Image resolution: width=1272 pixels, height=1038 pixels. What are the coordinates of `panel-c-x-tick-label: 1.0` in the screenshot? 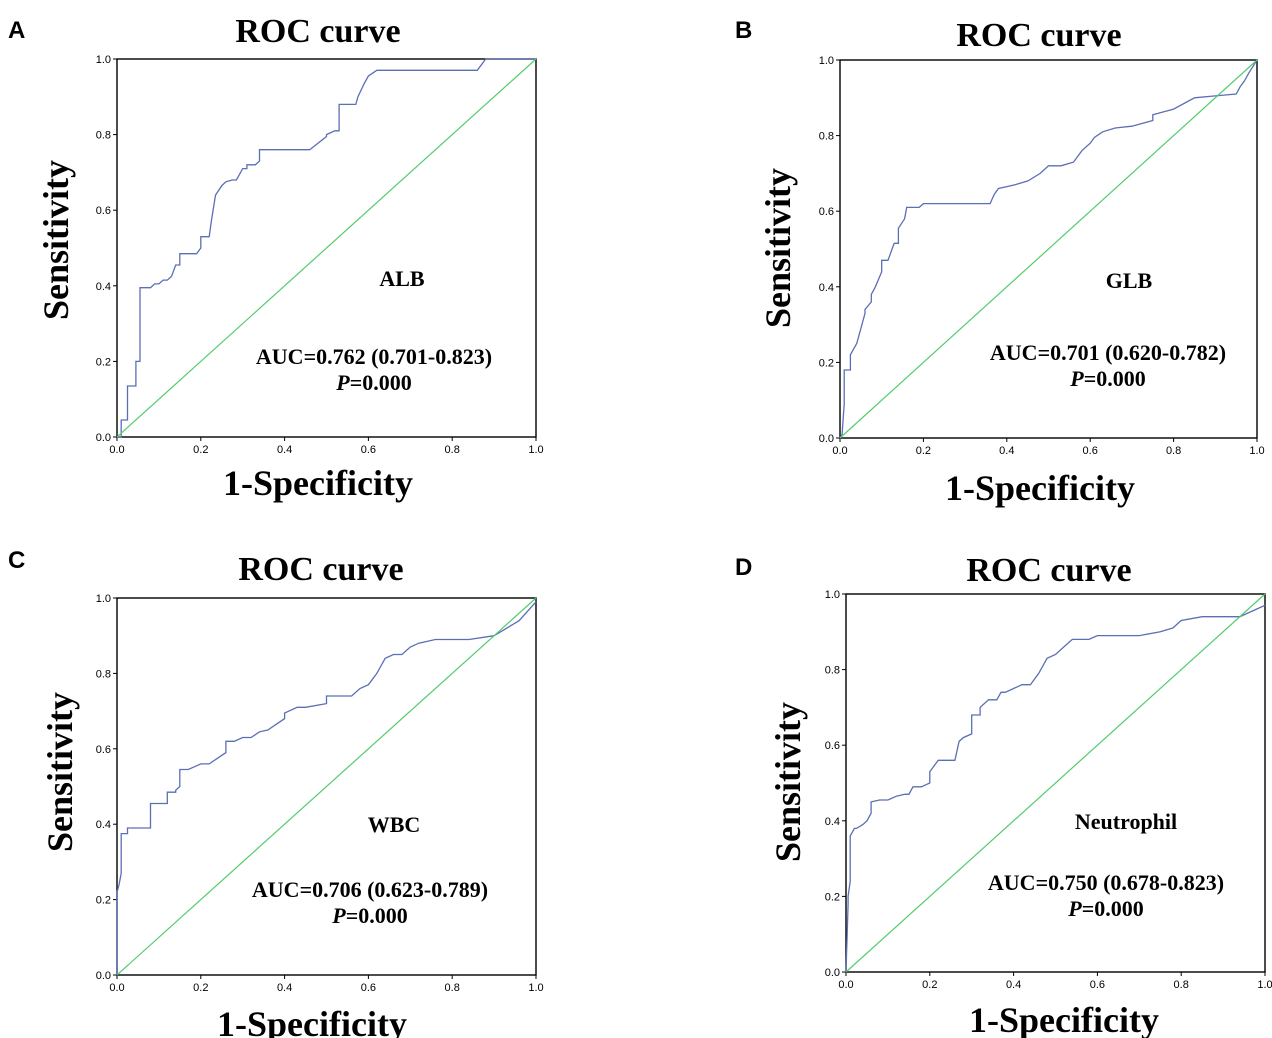 It's located at (535, 988).